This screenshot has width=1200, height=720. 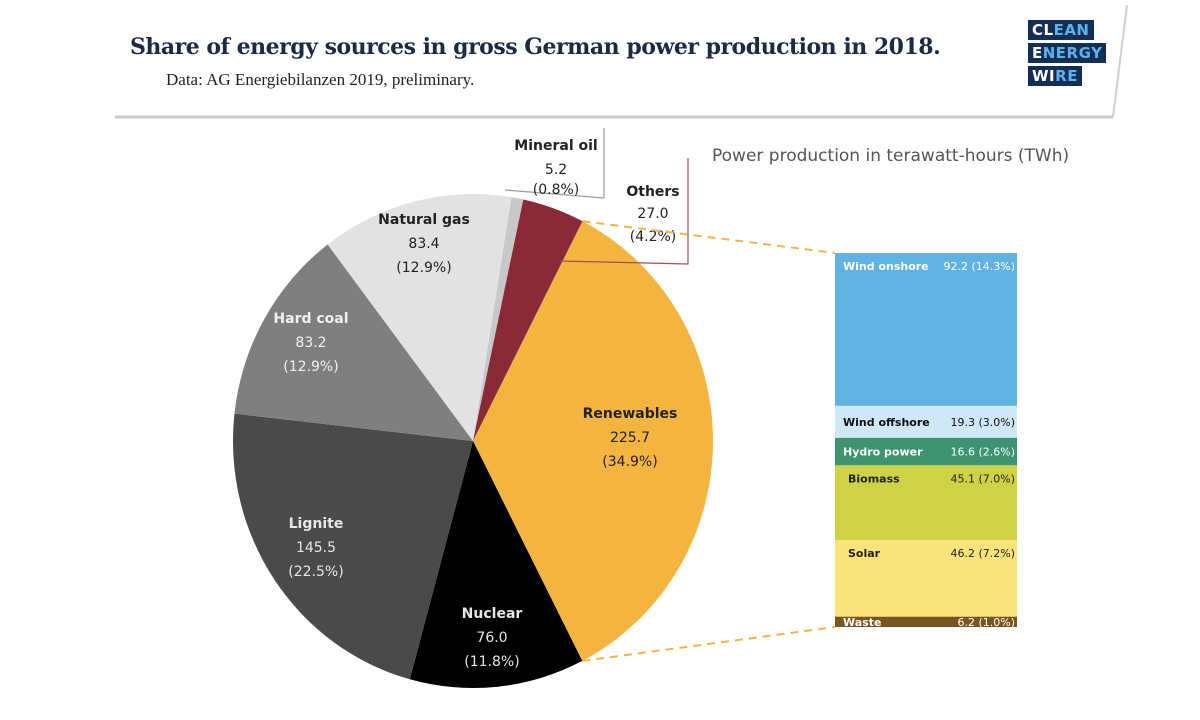 I want to click on slice-percent-label: (11.8%), so click(x=491, y=662).